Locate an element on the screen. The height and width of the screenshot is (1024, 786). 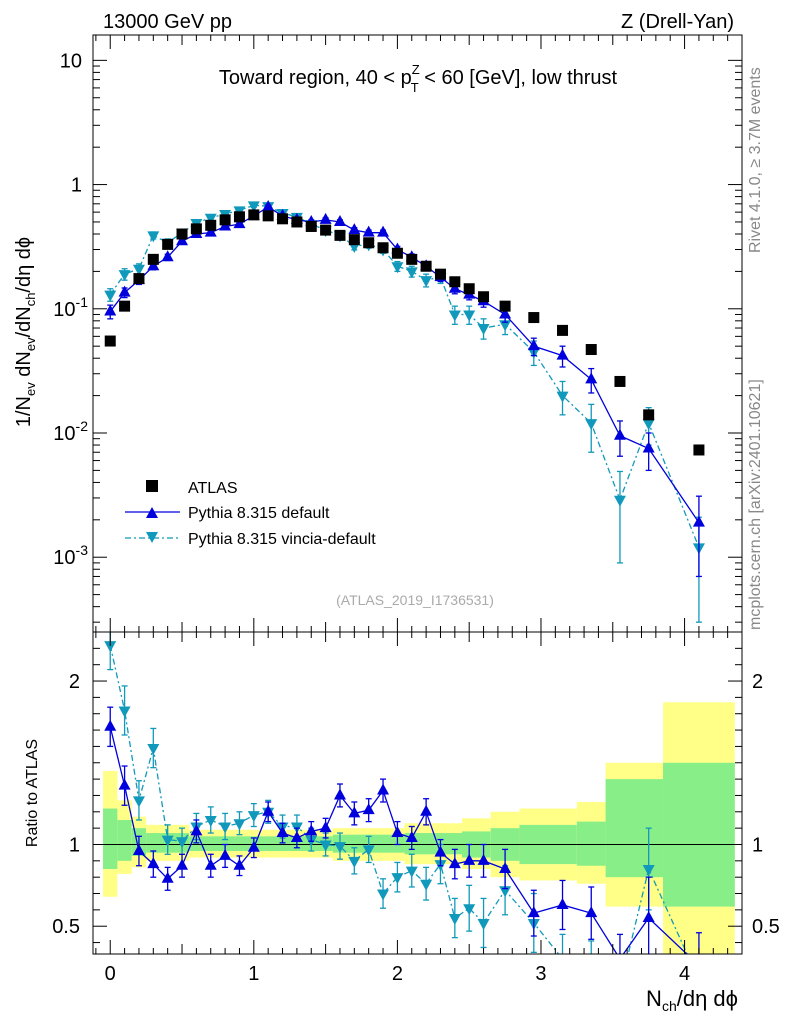
legend-marker-atlas is located at coordinates (152, 486).